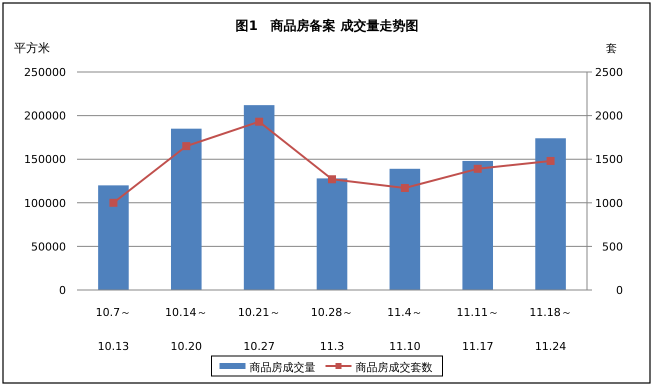  What do you see at coordinates (611, 48) in the screenshot?
I see `y2-axis-title: 套` at bounding box center [611, 48].